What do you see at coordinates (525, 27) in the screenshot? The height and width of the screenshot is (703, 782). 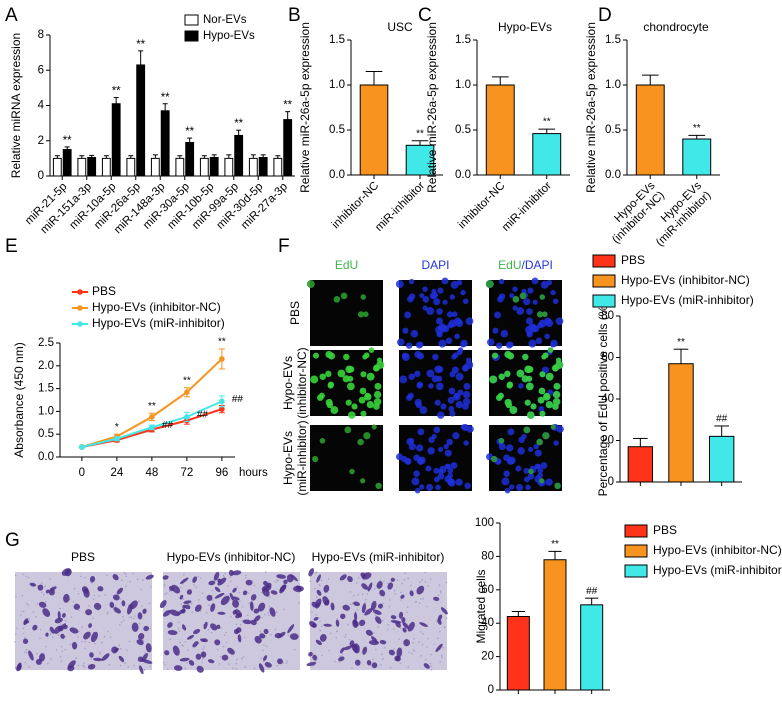 I see `chart-title: Hypo-EVs` at bounding box center [525, 27].